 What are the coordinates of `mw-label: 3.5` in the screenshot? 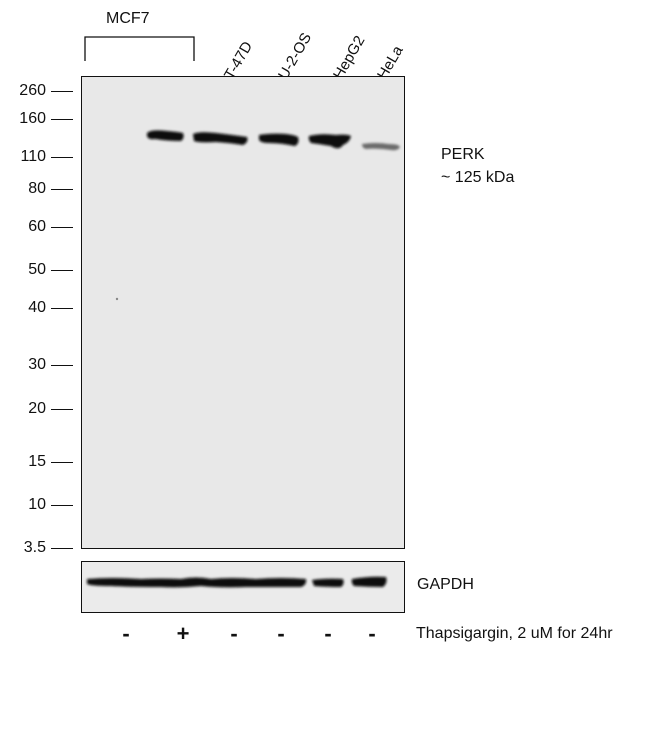 It's located at (34, 547).